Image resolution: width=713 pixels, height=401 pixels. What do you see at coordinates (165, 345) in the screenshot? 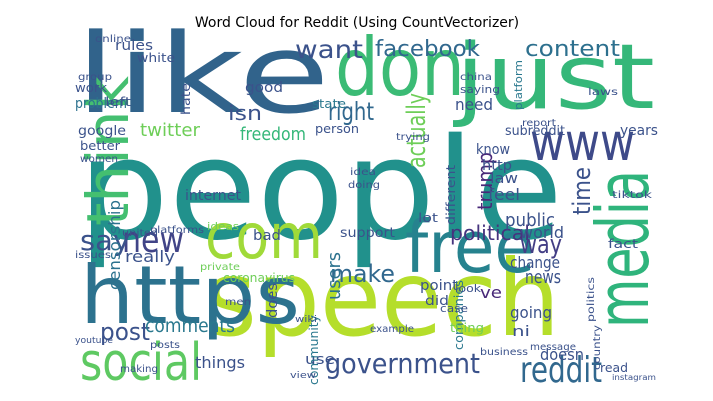
I see `word: posts` at bounding box center [165, 345].